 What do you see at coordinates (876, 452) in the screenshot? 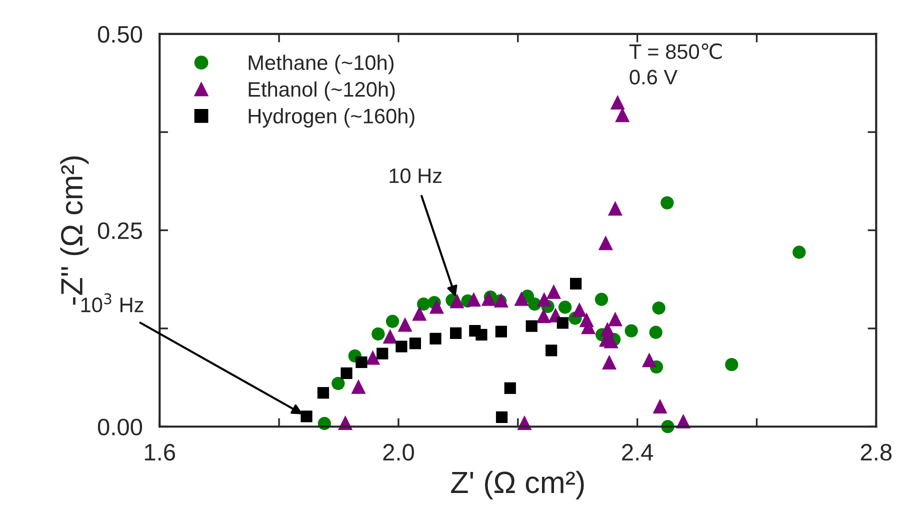
I see `x-tick-label: 2.8` at bounding box center [876, 452].